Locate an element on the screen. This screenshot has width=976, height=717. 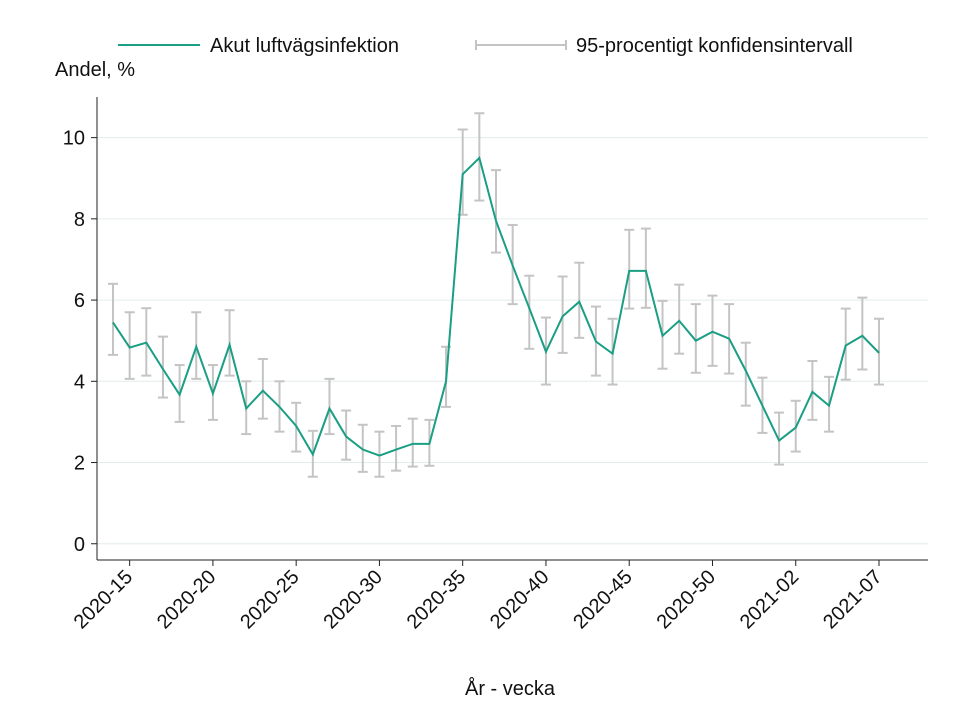
legend-label: 95-procentigt konfidensintervall is located at coordinates (714, 46).